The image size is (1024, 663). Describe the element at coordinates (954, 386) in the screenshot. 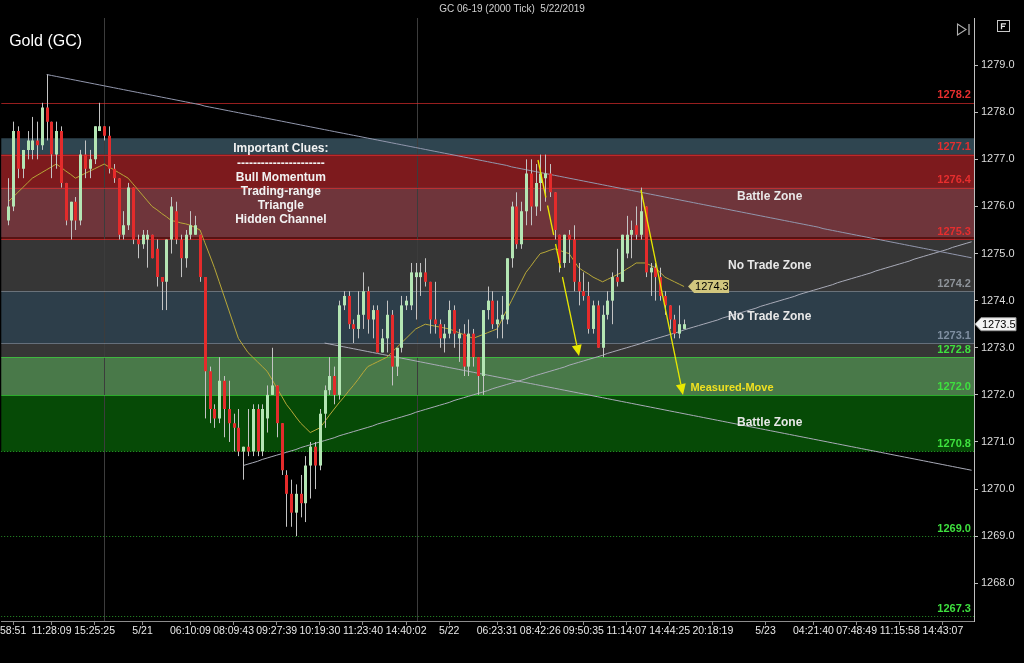

I see `ref-line-label: 1272.0` at that location.